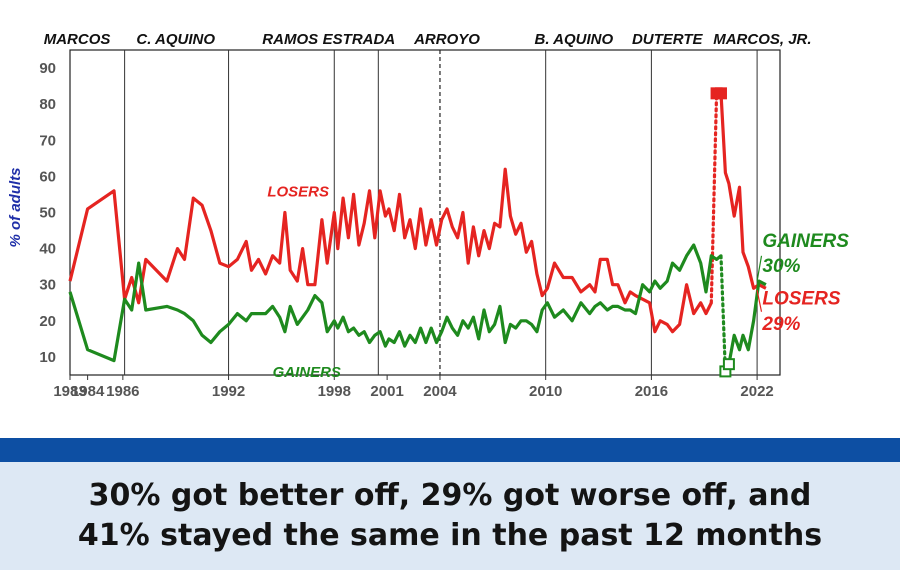 The width and height of the screenshot is (900, 570). Describe the element at coordinates (574, 39) in the screenshot. I see `administration-label: B. AQUINO` at that location.